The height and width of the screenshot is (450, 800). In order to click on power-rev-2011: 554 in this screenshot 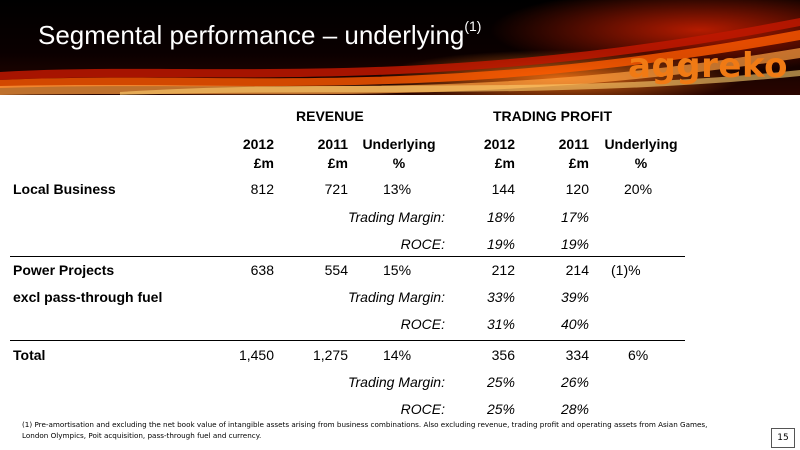, I will do `click(336, 270)`.